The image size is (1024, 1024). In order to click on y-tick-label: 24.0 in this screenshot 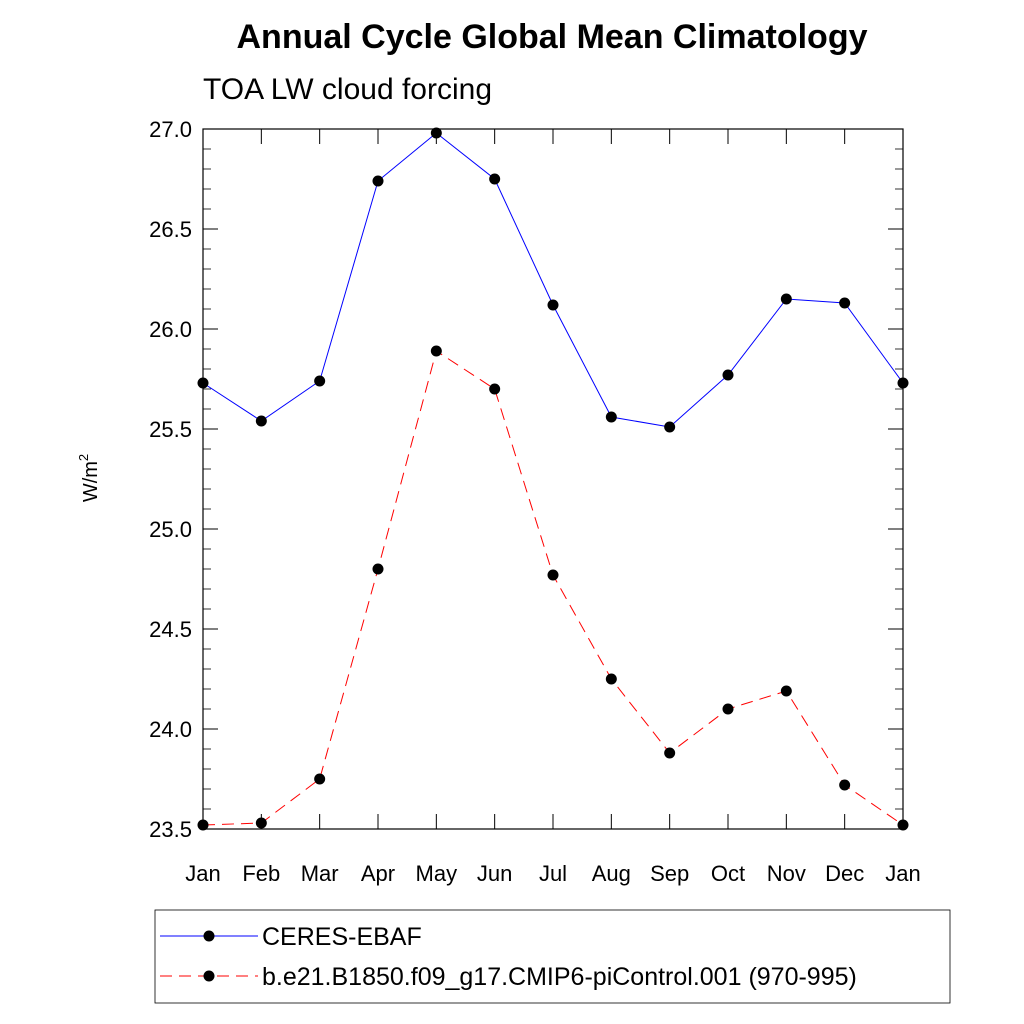, I will do `click(170, 729)`.